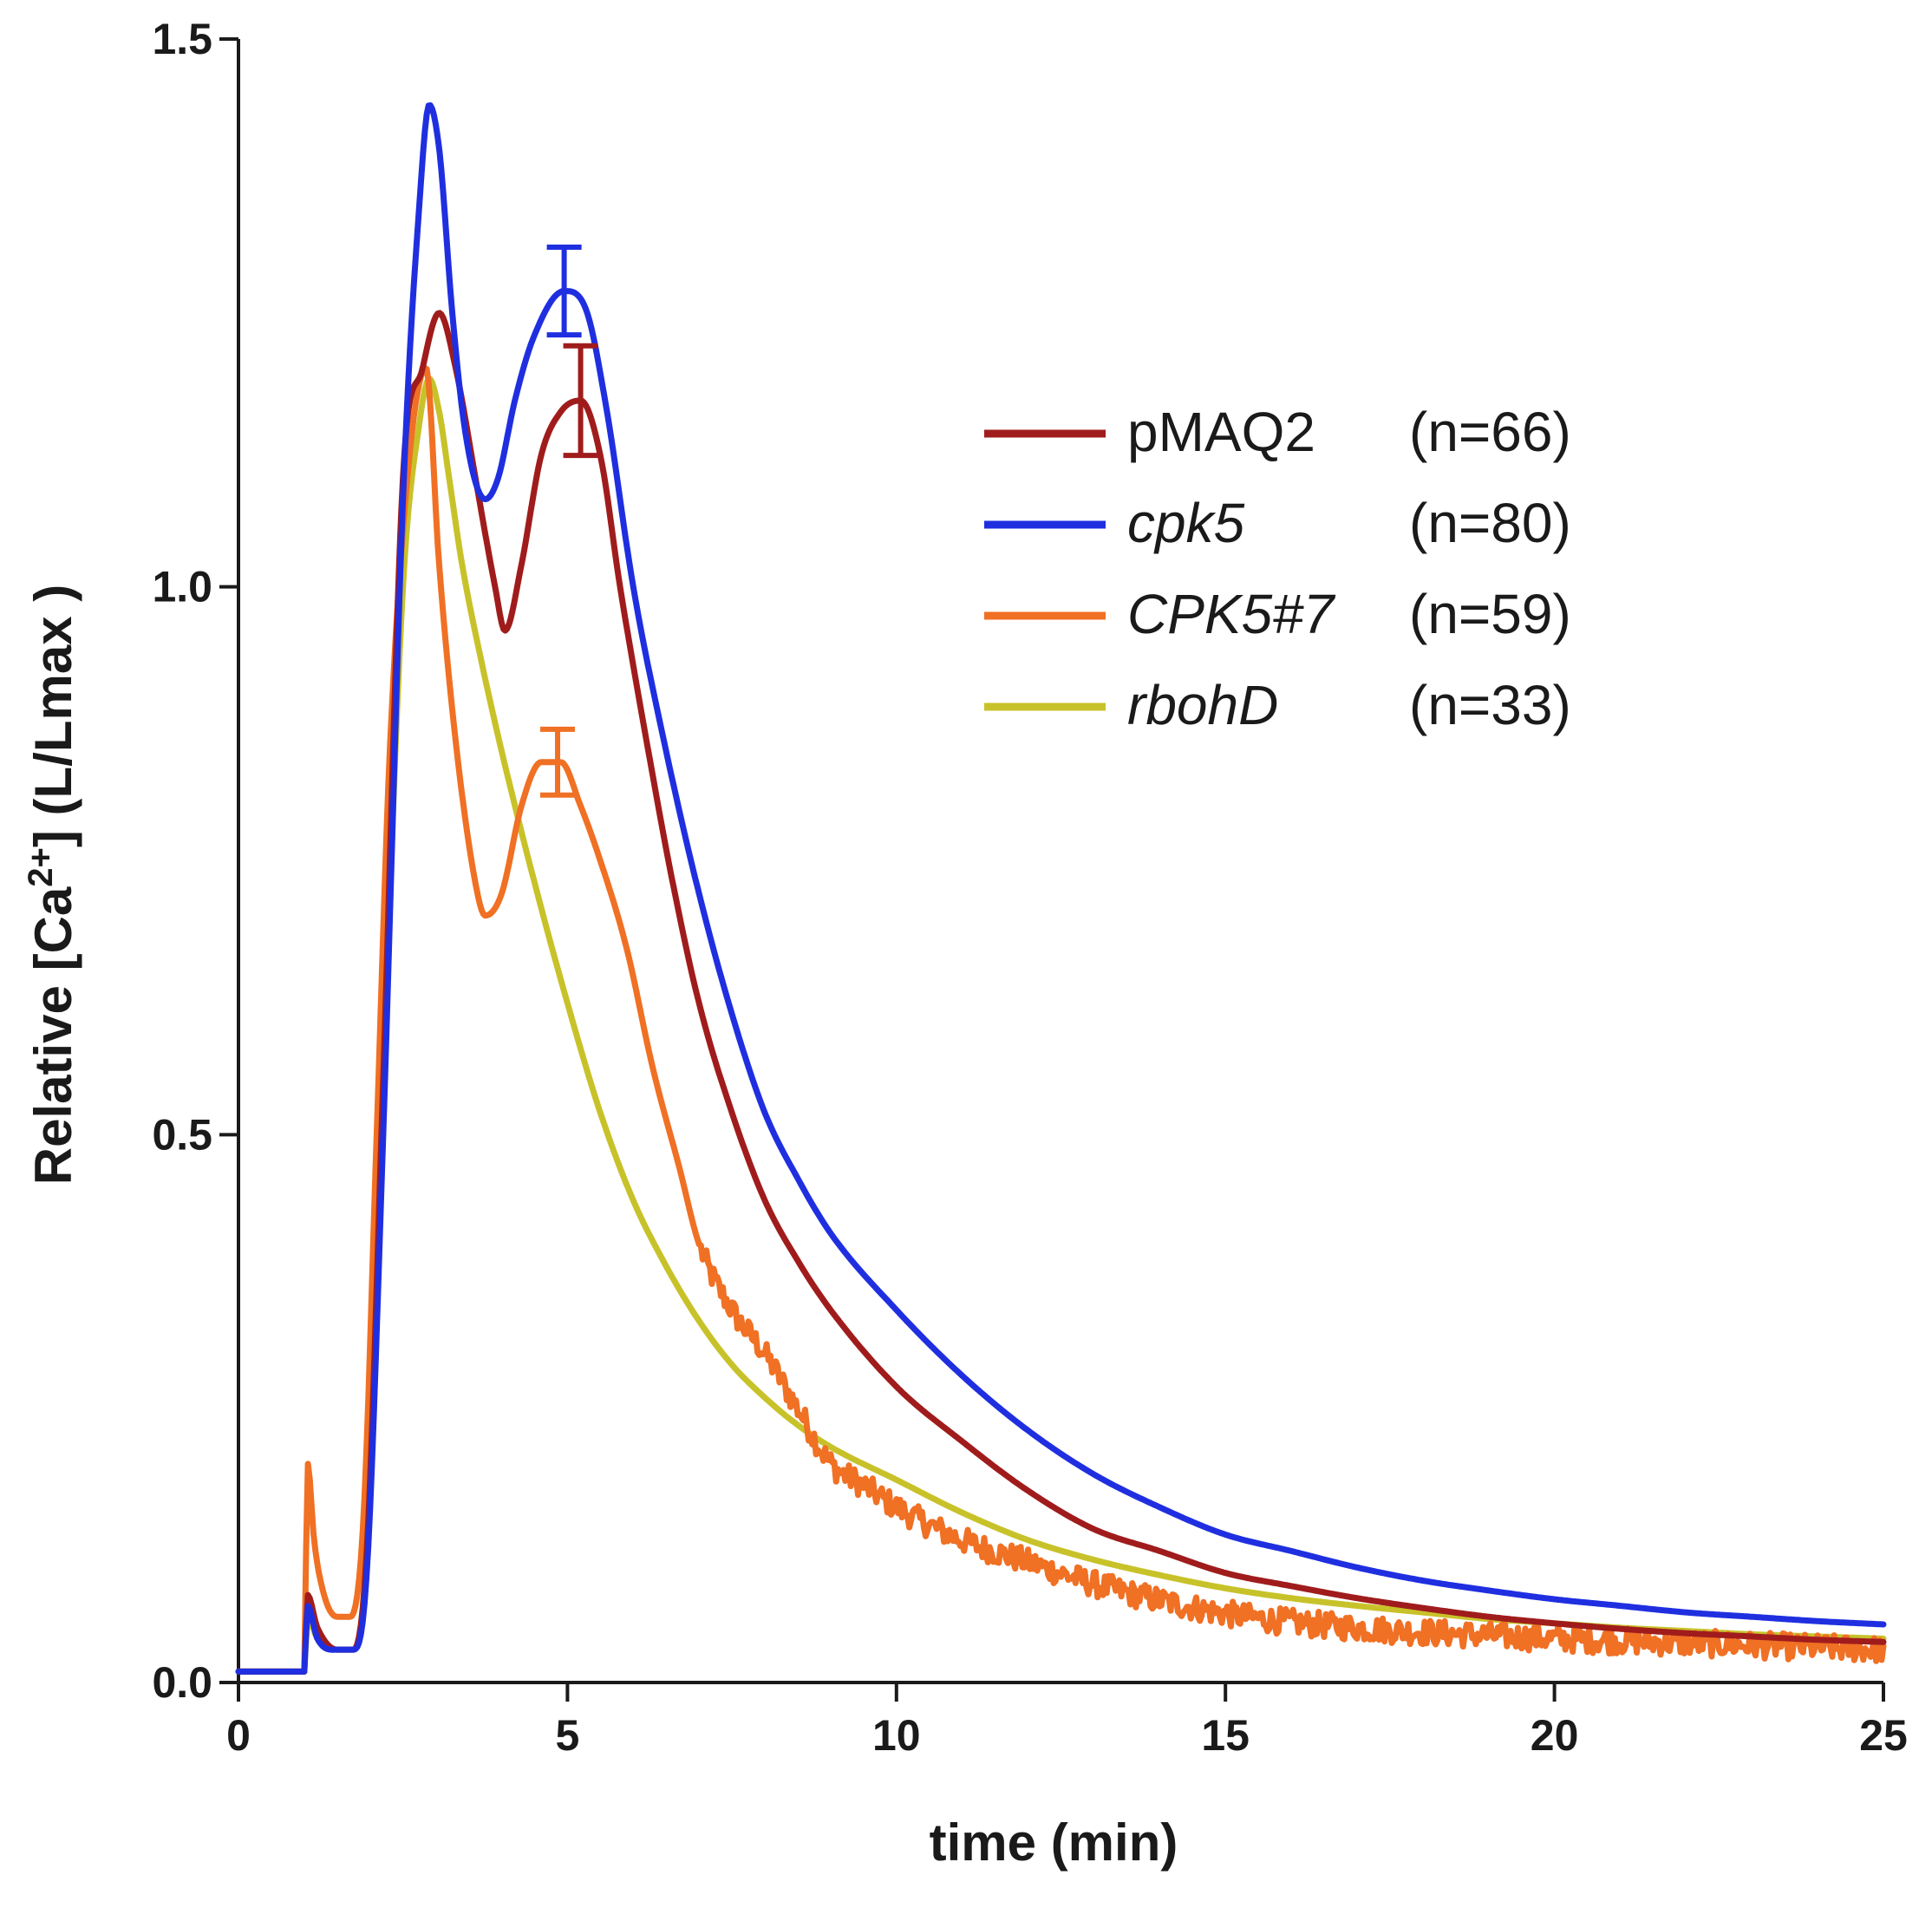  I want to click on y-tick-label: 1.0, so click(182, 587).